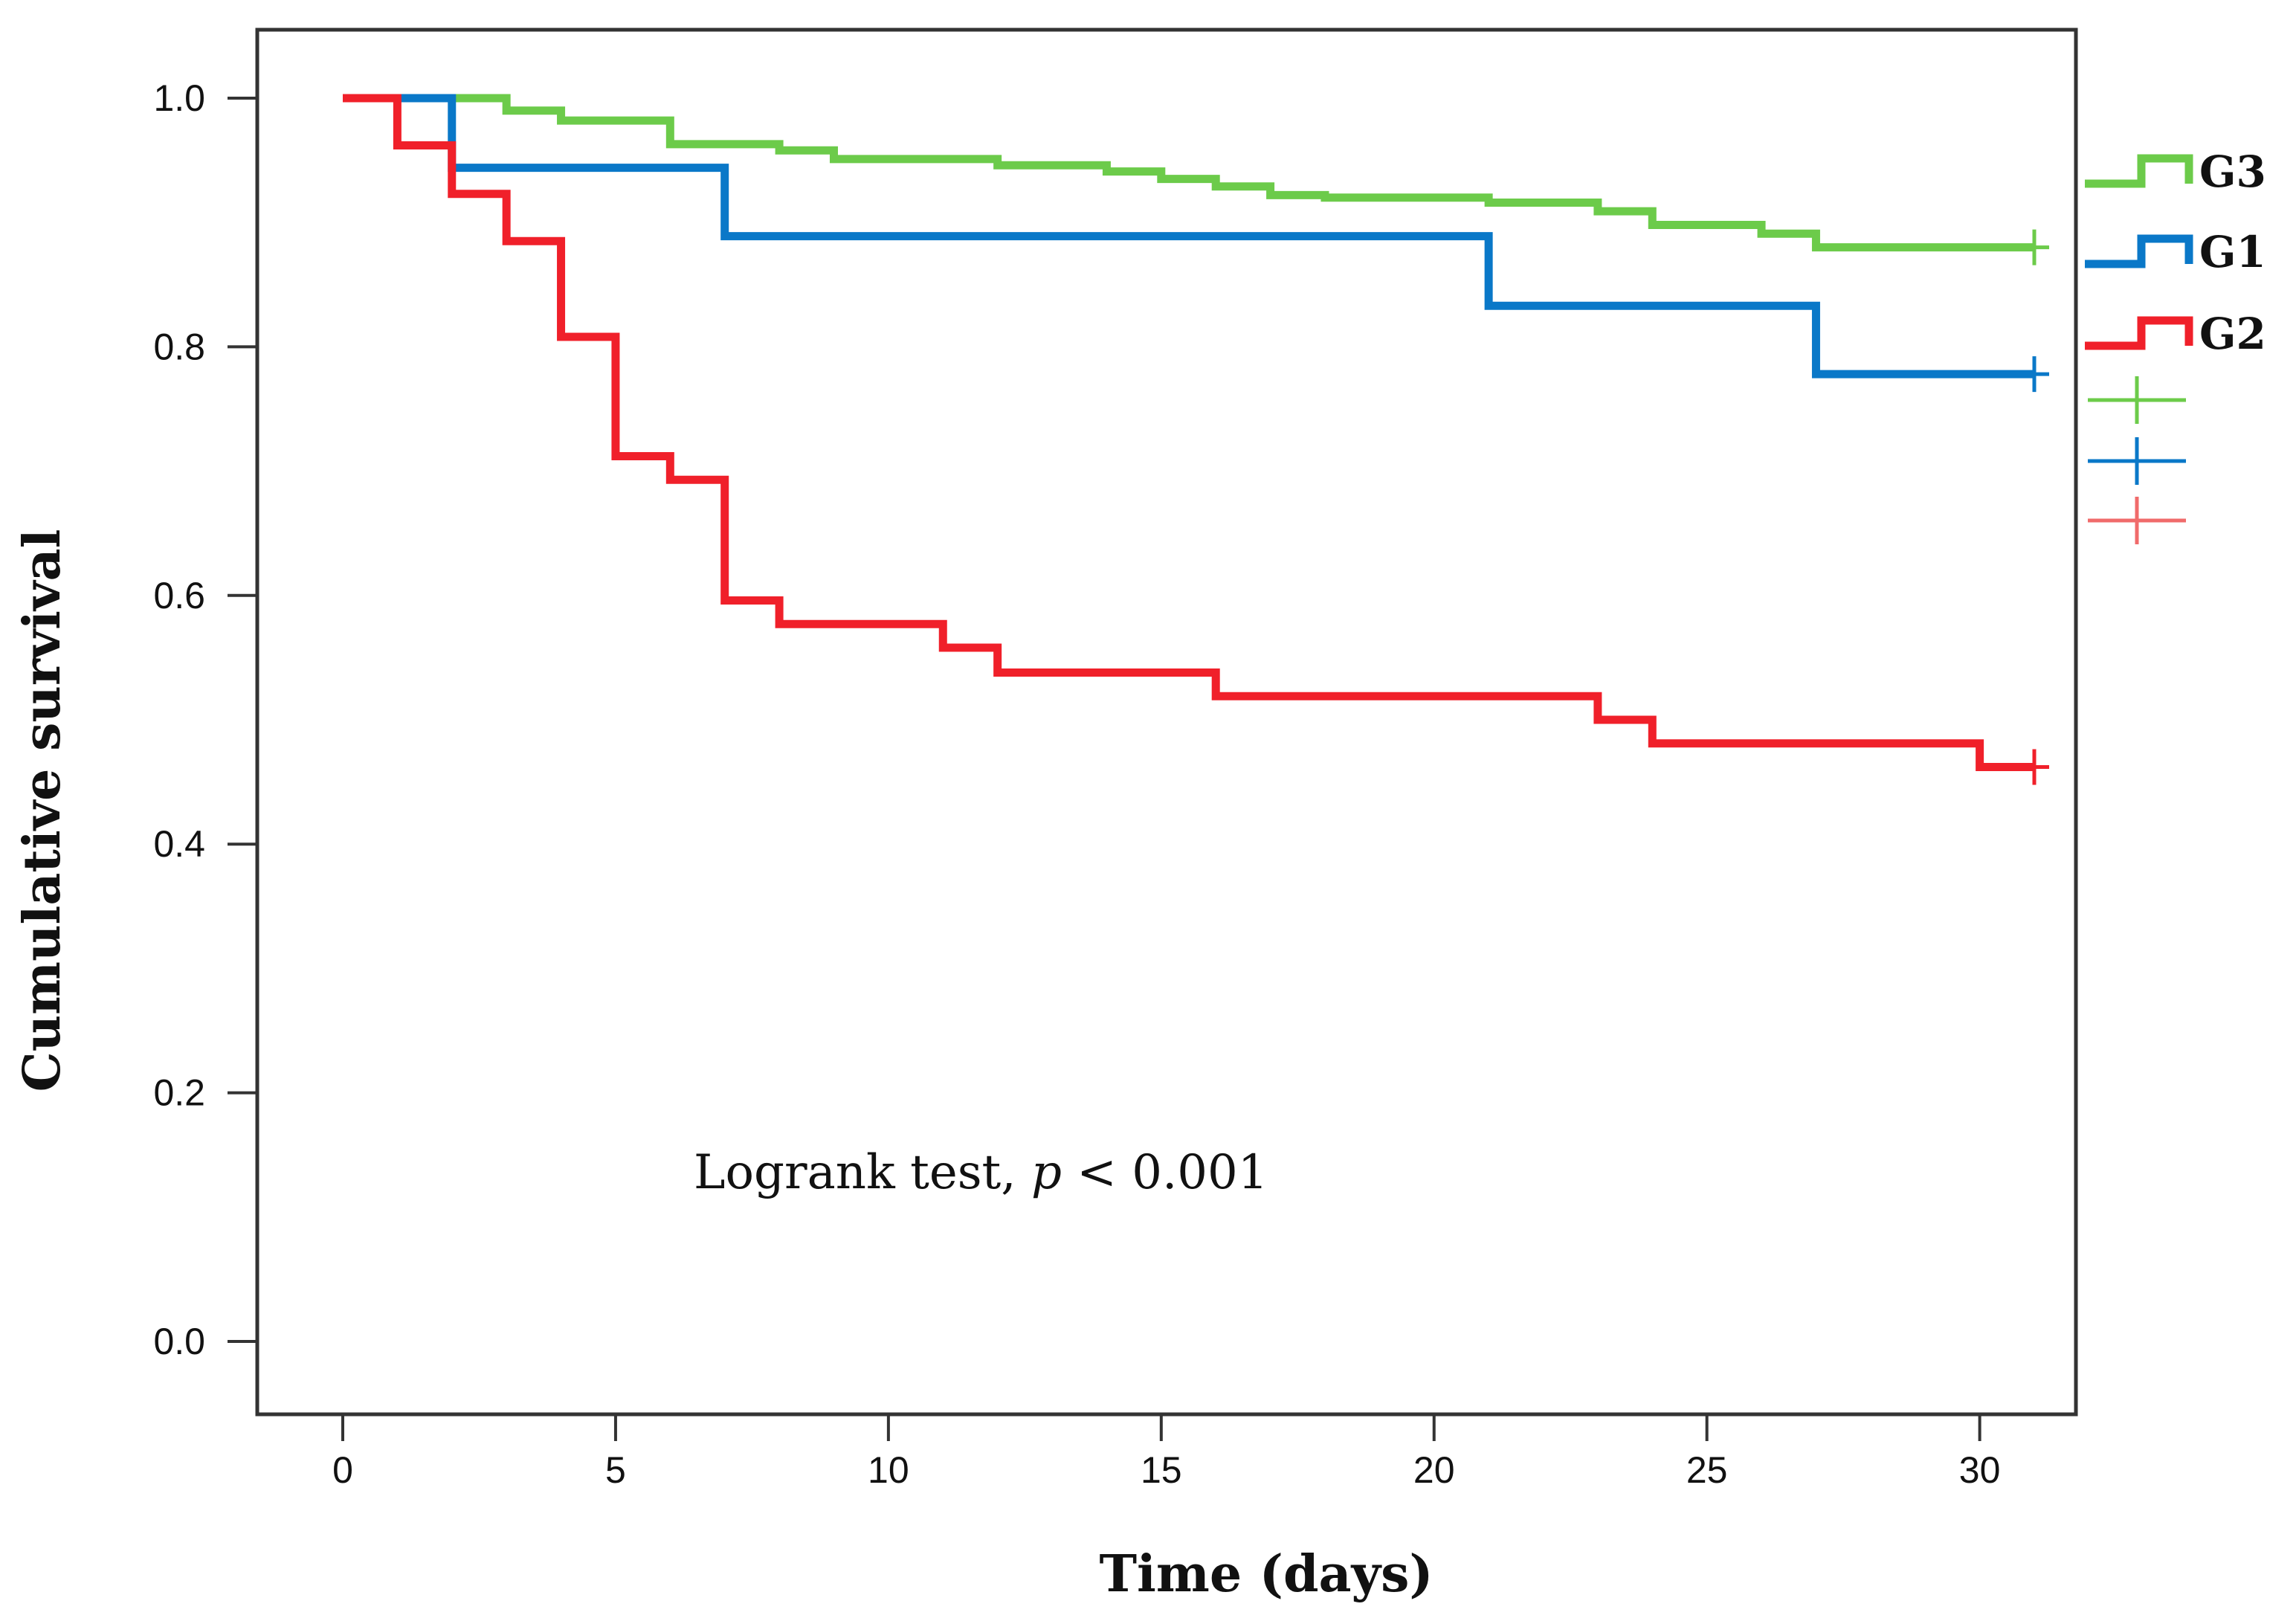 Image resolution: width=2296 pixels, height=1624 pixels. What do you see at coordinates (179, 844) in the screenshot?
I see `y-tick-label-2: 0.4` at bounding box center [179, 844].